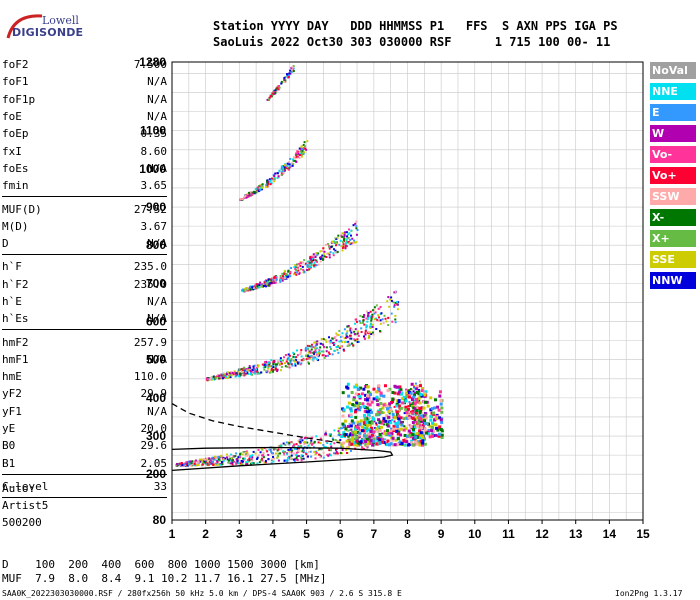 Image resolution: width=700 pixels, height=600 pixels. I want to click on legend-item-vo-: Vo-, so click(673, 154).